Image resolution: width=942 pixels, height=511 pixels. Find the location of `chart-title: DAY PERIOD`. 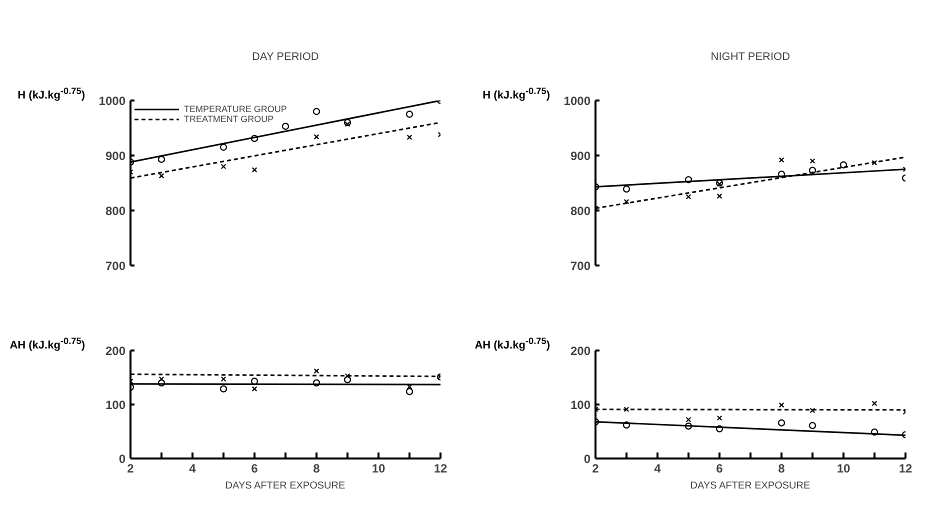

chart-title: DAY PERIOD is located at coordinates (285, 57).